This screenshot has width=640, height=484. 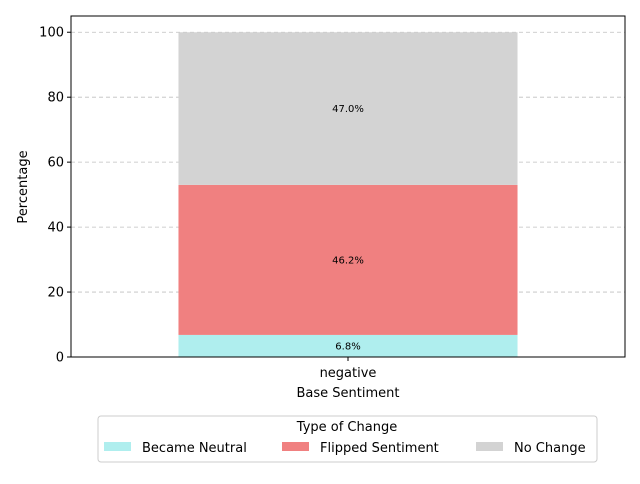 What do you see at coordinates (55, 196) in the screenshot?
I see `y-axis-ticks: 0 20 40 60 80 100` at bounding box center [55, 196].